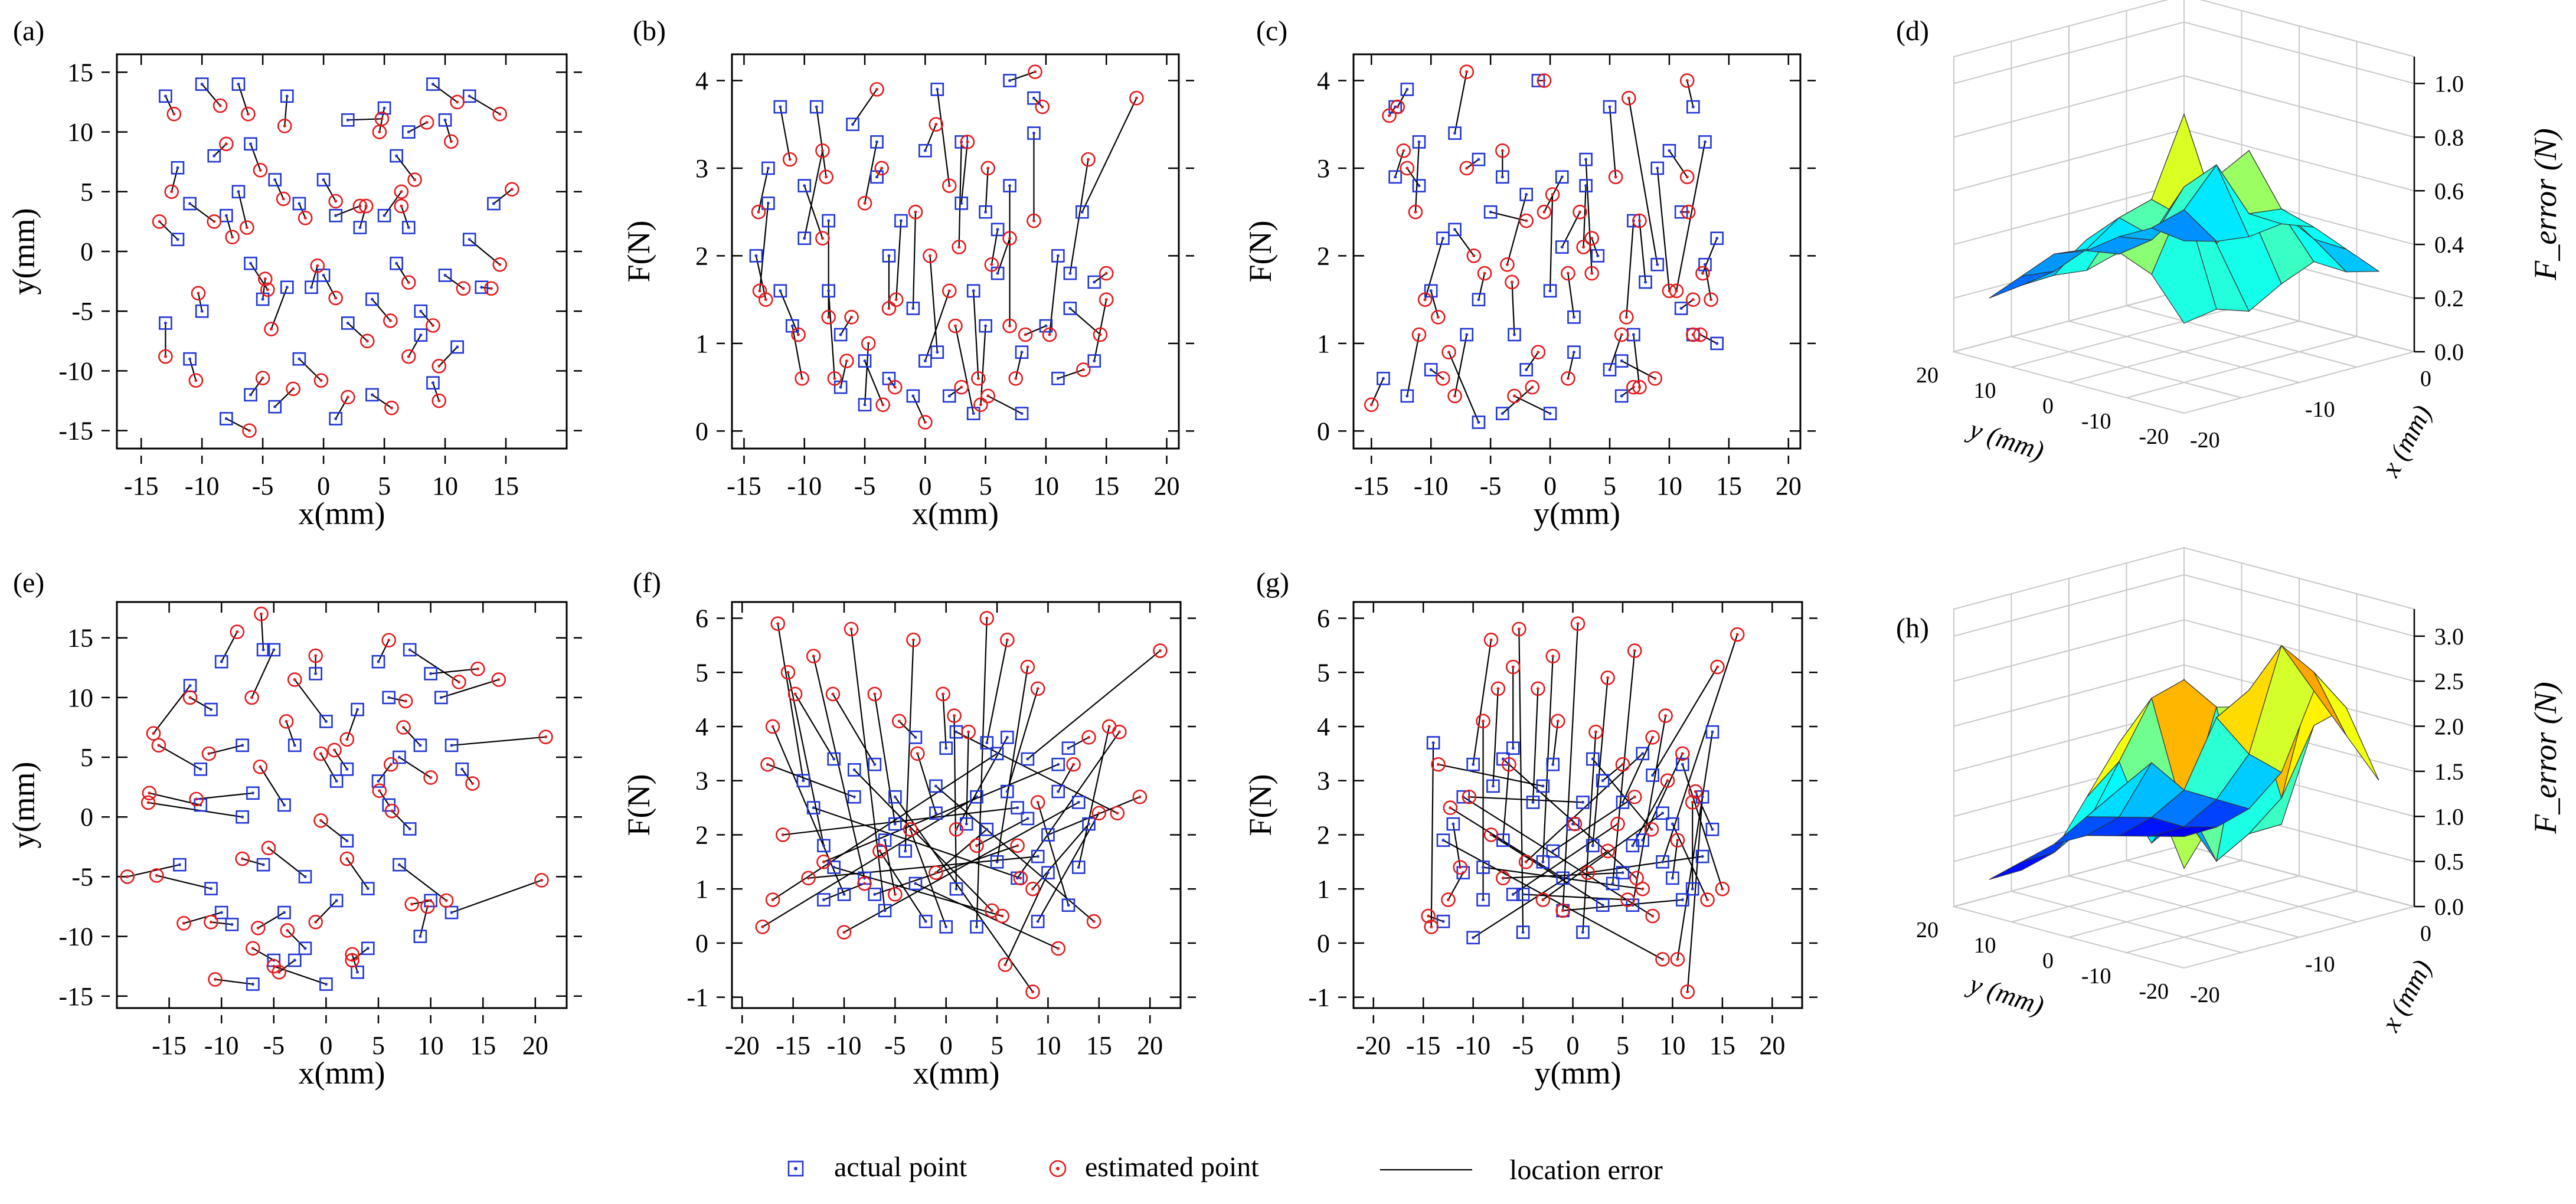 The height and width of the screenshot is (1204, 2576). Describe the element at coordinates (378, 1045) in the screenshot. I see `x-tick-label: 5` at that location.